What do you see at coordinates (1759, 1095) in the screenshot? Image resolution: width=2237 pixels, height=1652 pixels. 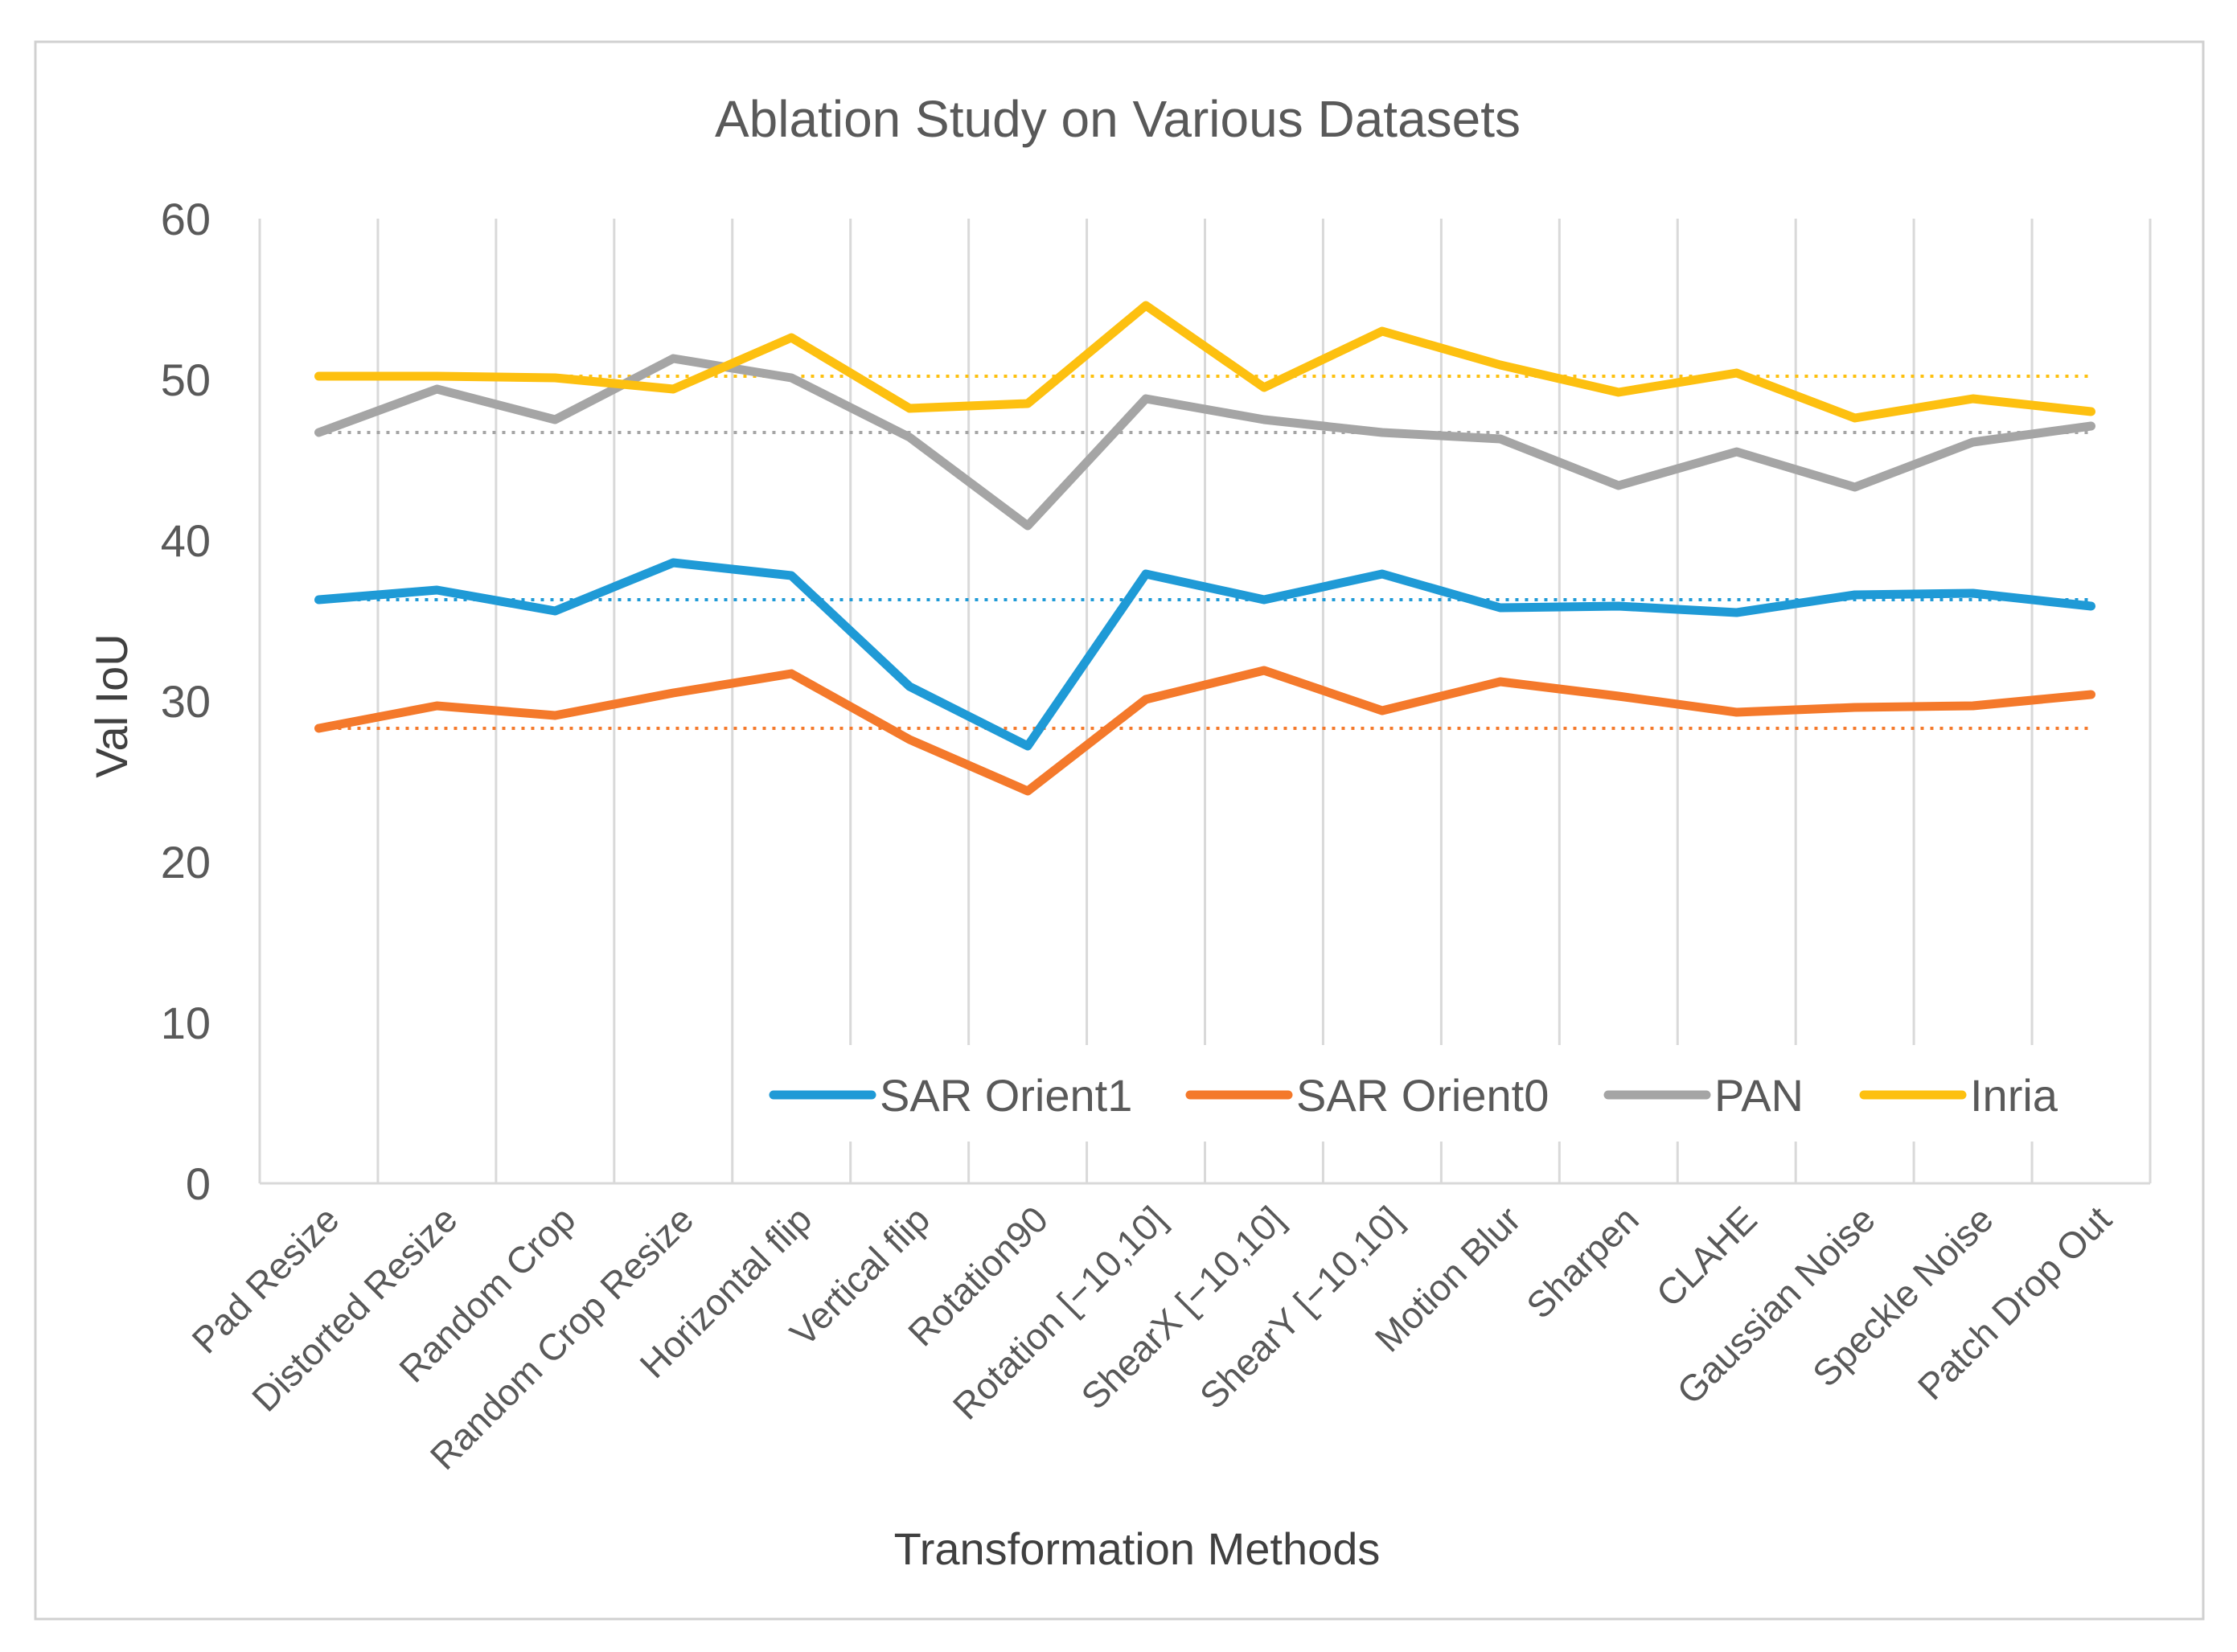 I see `legend-label: PAN` at bounding box center [1759, 1095].